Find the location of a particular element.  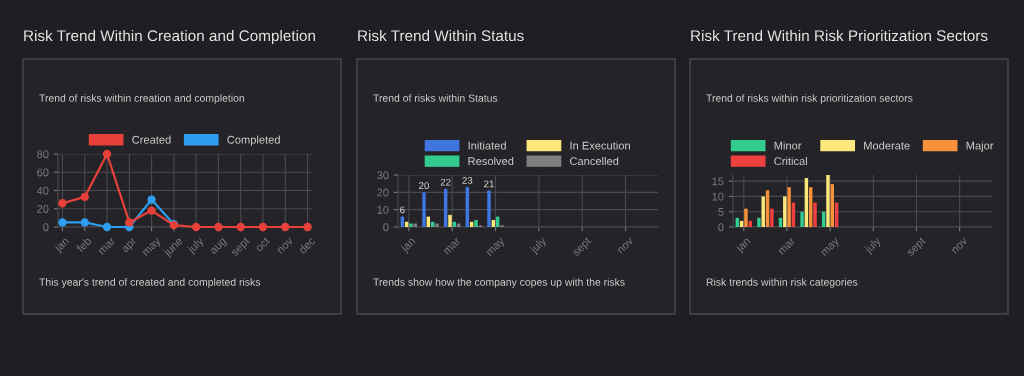

y-tick-label: 30 is located at coordinates (383, 175).